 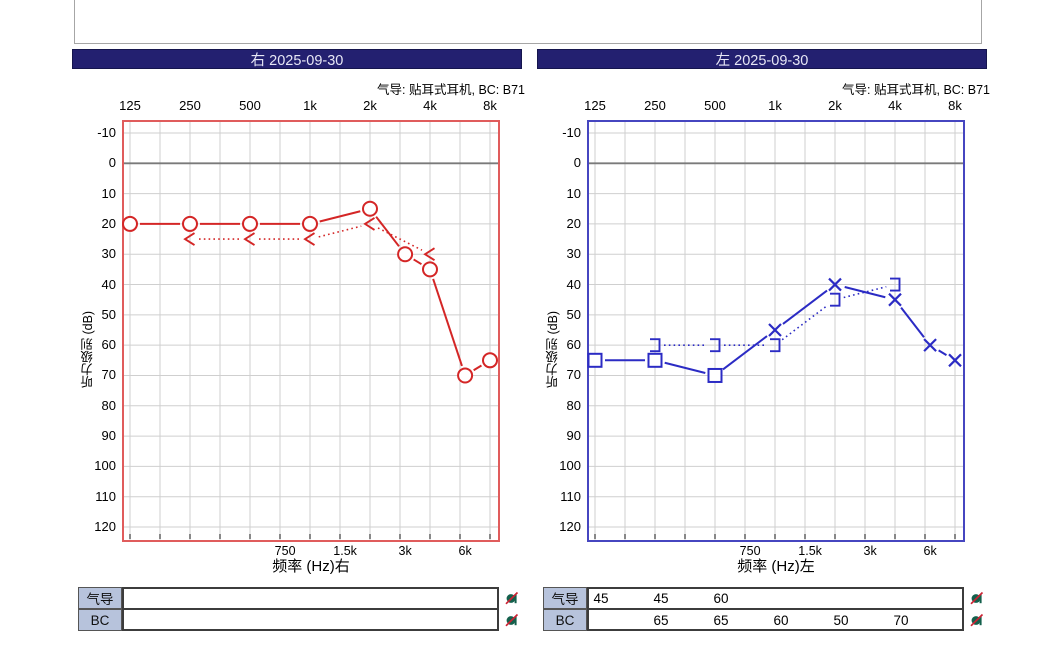 I want to click on left-panel-title-bar: 左 2025-09-30, so click(x=762, y=59).